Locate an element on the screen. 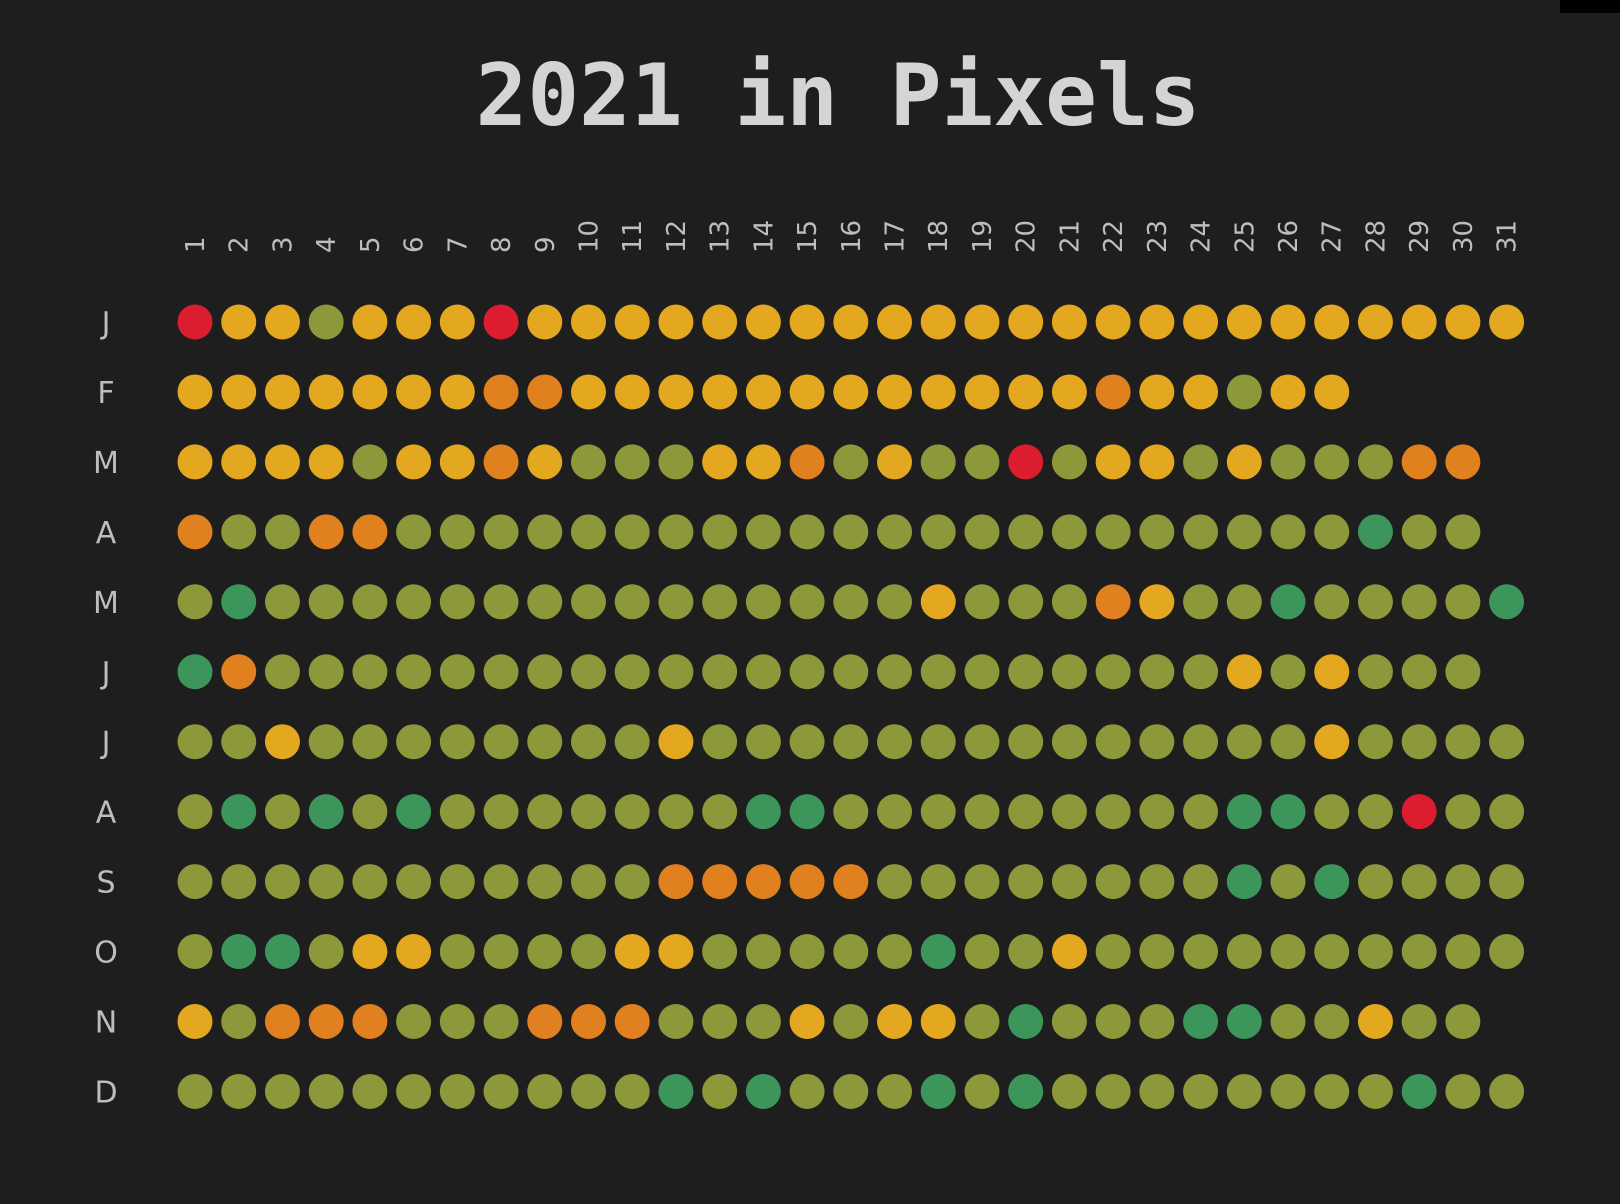 This screenshot has width=1620, height=1204. month-label: S is located at coordinates (105, 883).